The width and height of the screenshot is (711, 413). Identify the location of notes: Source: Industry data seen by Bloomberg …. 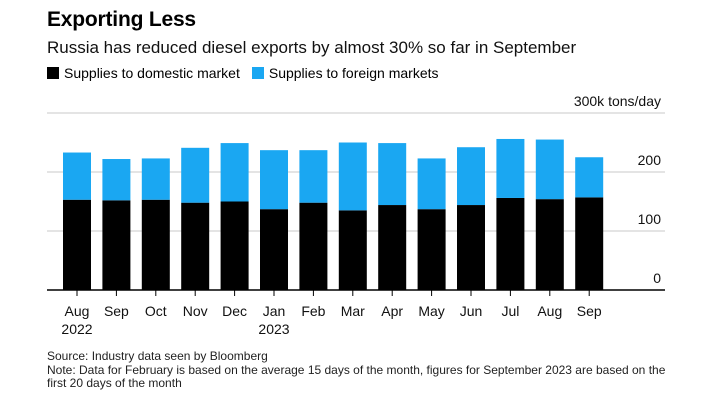
(357, 370).